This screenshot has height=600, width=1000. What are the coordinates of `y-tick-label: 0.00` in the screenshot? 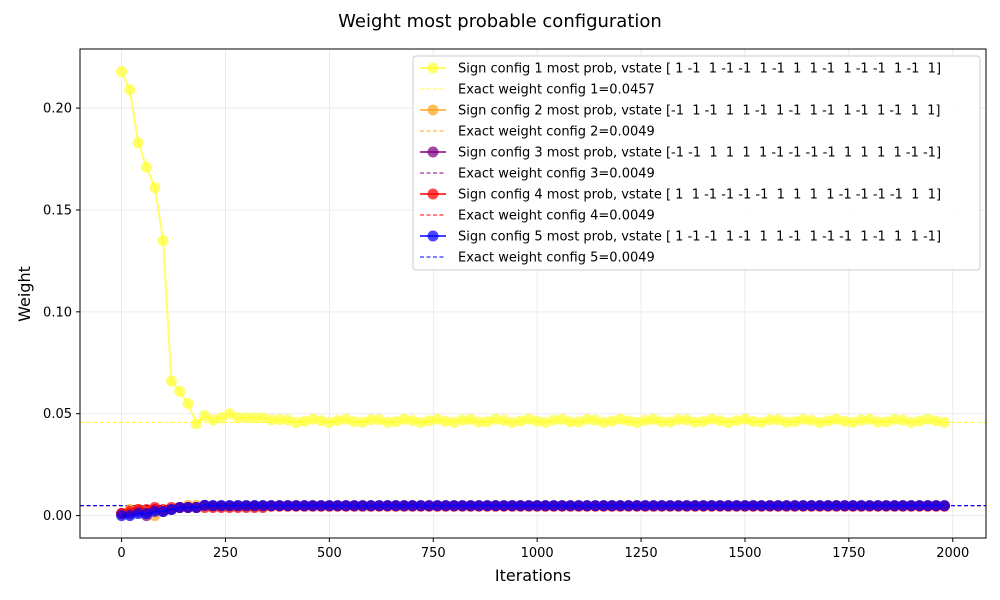 It's located at (57, 516).